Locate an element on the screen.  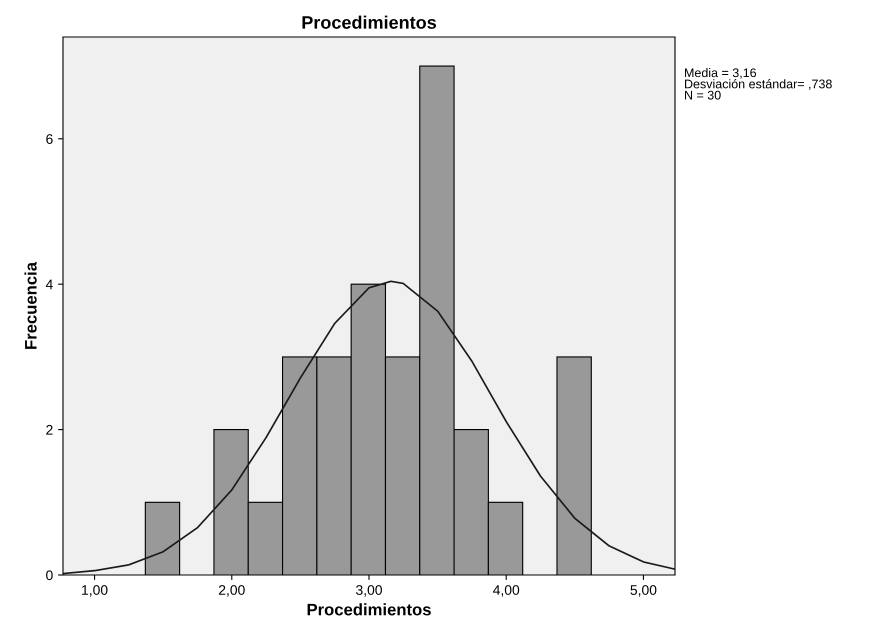
y-tick-label: 6 is located at coordinates (49, 139).